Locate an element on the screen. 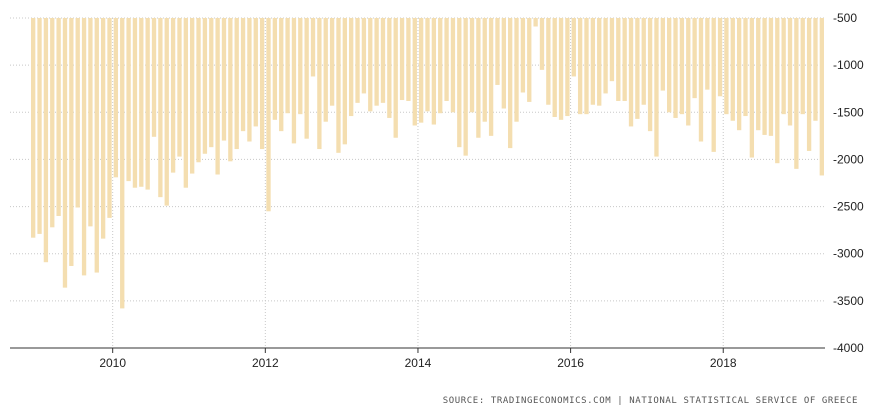  y-tick-label: -3000 is located at coordinates (848, 254).